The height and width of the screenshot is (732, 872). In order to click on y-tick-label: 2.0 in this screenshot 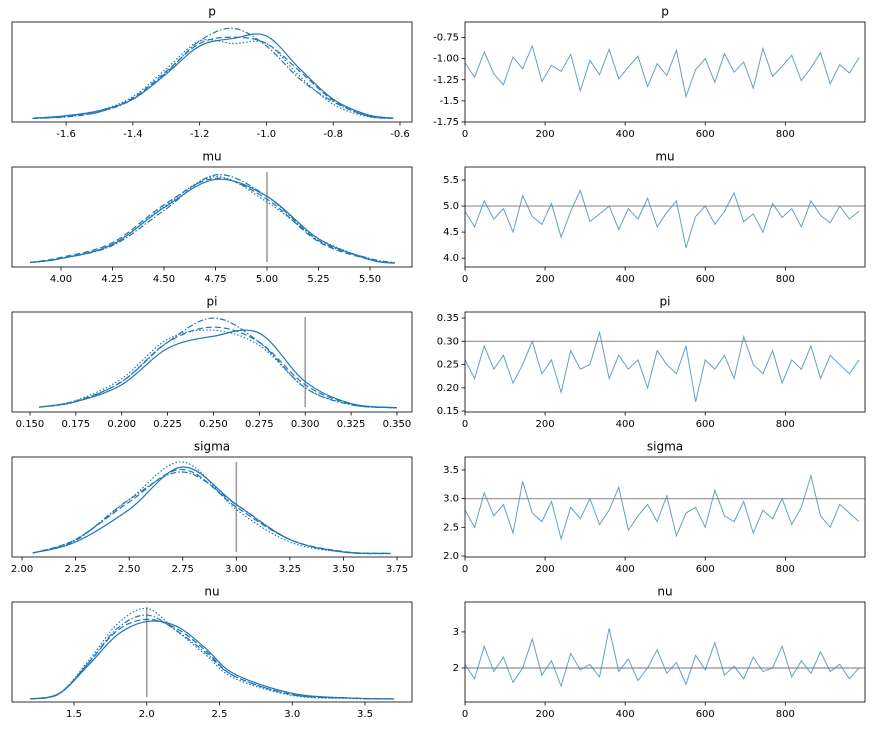, I will do `click(451, 556)`.